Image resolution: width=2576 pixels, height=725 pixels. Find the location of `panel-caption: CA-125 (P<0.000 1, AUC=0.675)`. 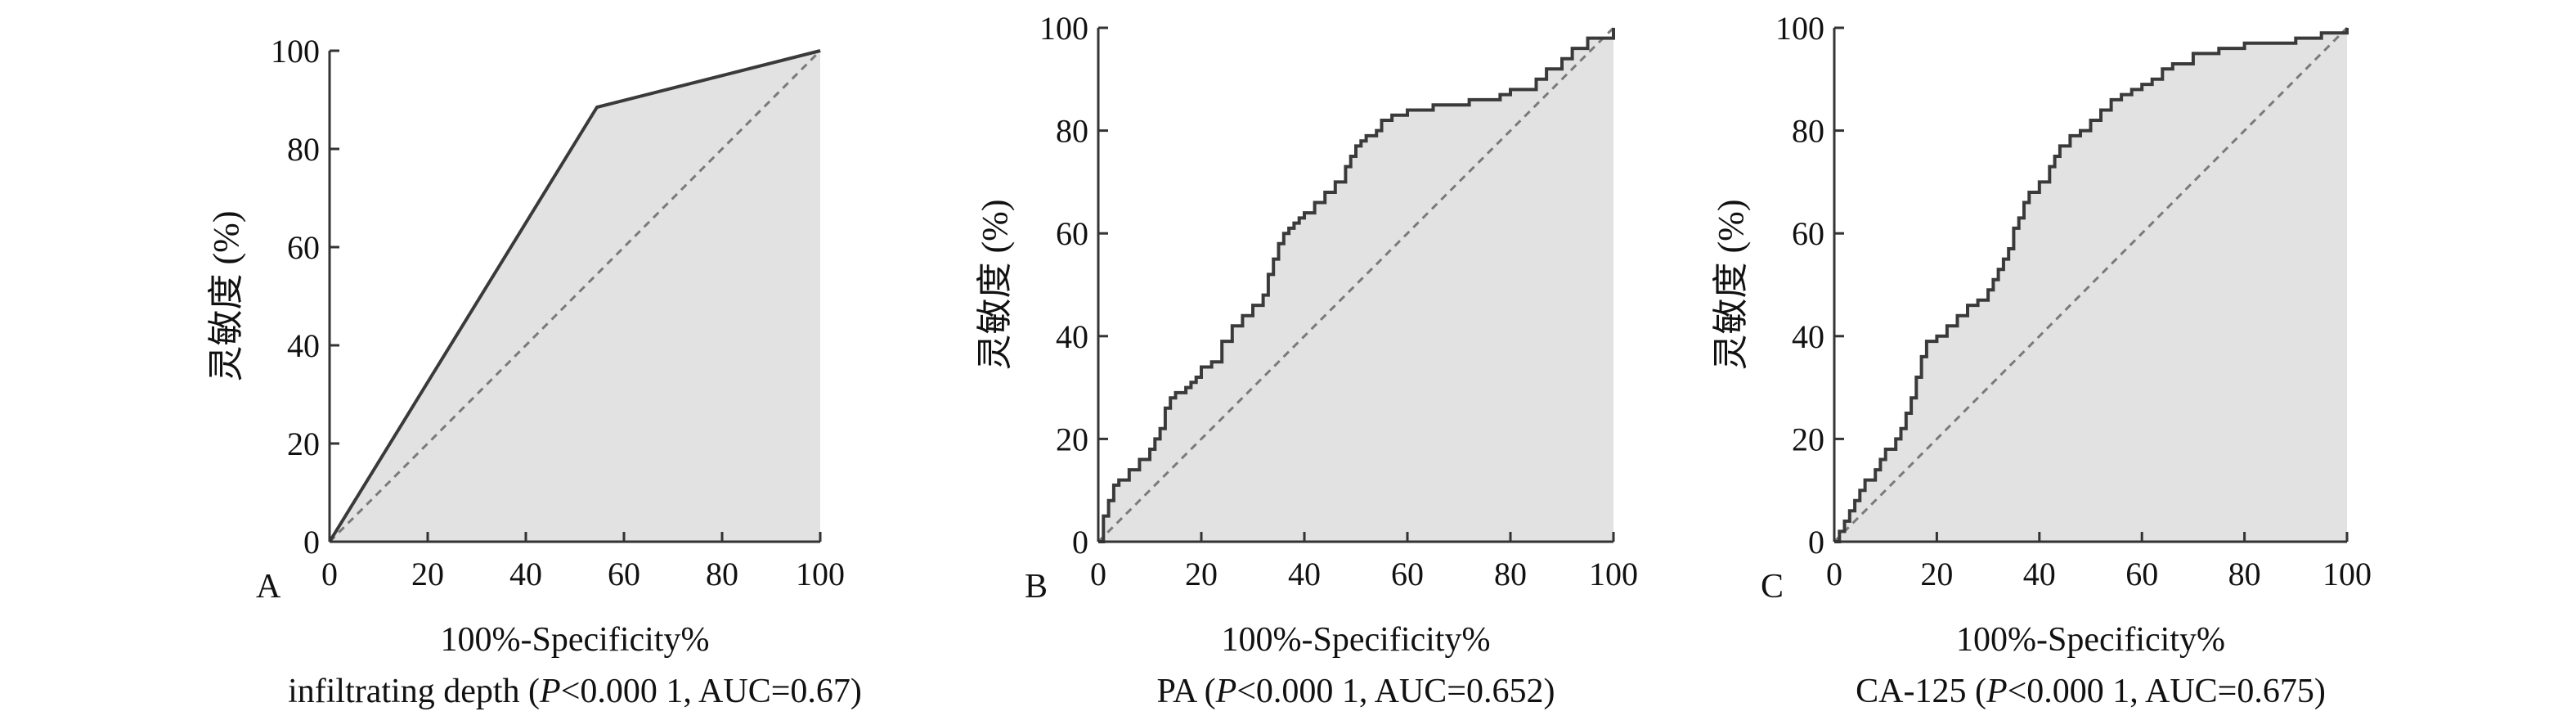

panel-caption: CA-125 (P<0.000 1, AUC=0.675) is located at coordinates (2091, 692).